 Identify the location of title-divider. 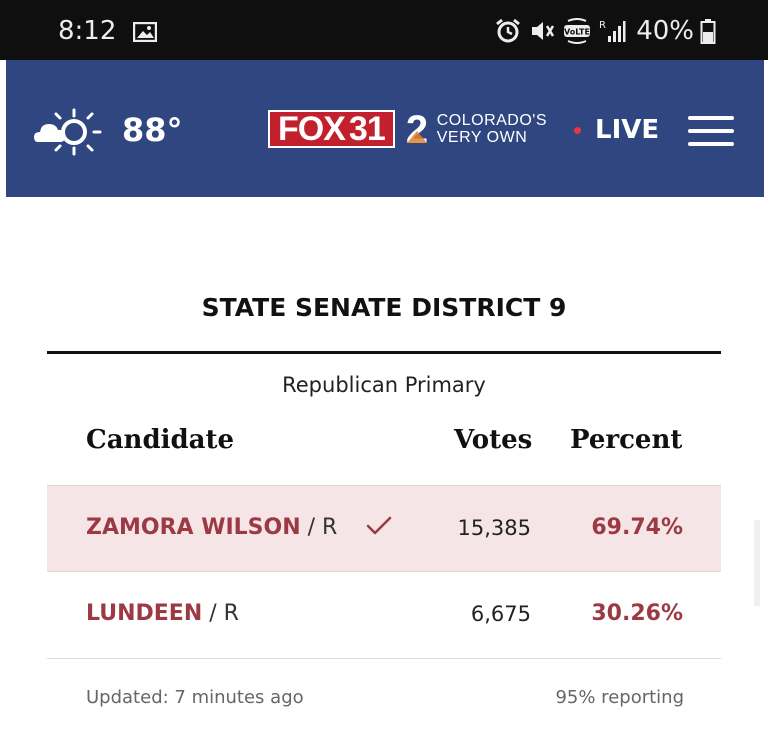
(384, 352).